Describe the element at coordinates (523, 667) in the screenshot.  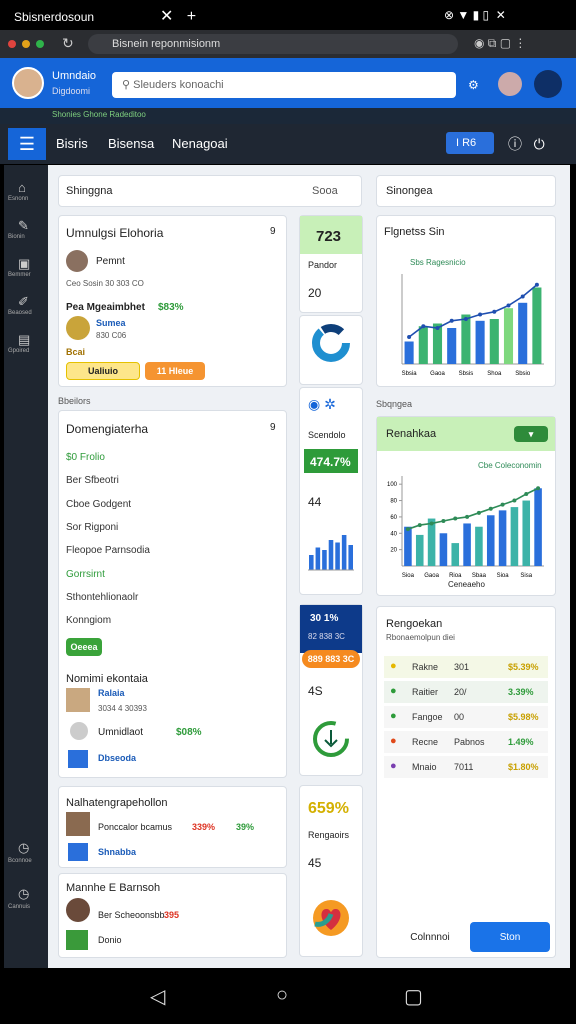
I see `row-cell: $5.39%` at that location.